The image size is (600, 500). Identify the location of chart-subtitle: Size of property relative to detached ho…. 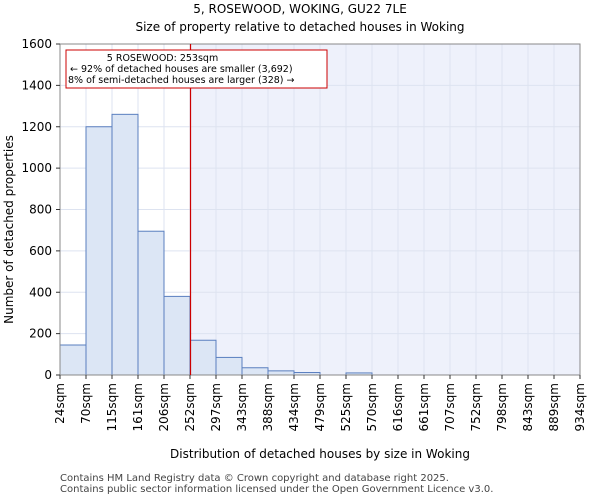
(300, 27).